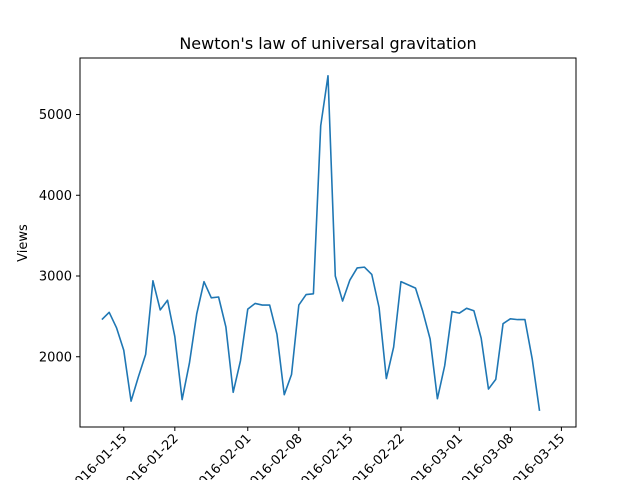 The image size is (640, 480). I want to click on x-tick-label: 2016-02-01, so click(223, 455).